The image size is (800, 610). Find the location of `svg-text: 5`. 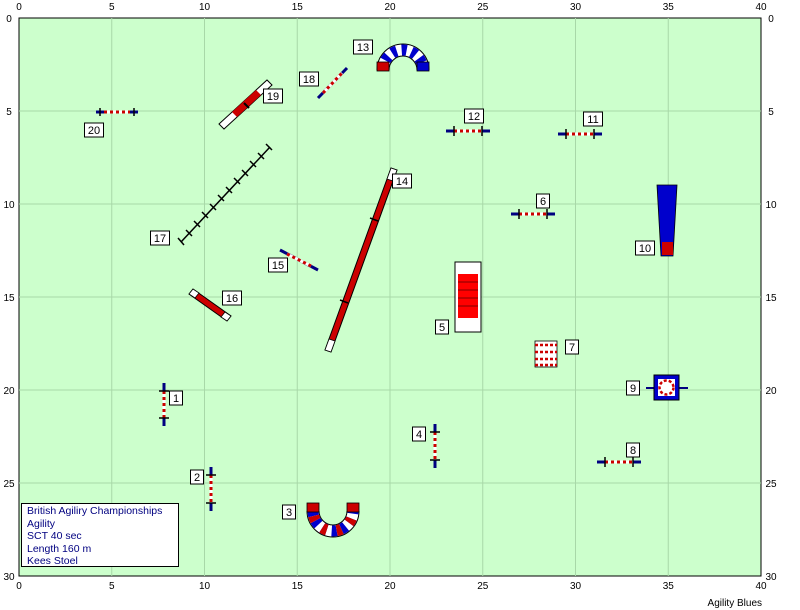

svg-text: 5 is located at coordinates (442, 328).